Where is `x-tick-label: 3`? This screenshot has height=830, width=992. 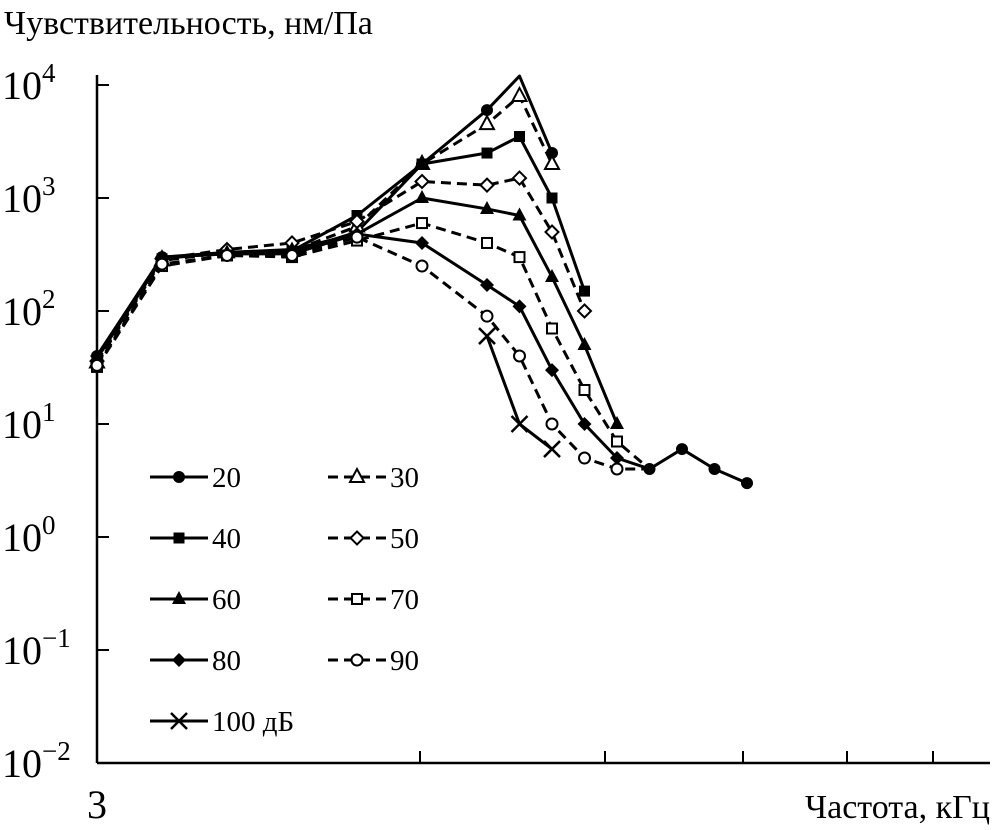
x-tick-label: 3 is located at coordinates (97, 804).